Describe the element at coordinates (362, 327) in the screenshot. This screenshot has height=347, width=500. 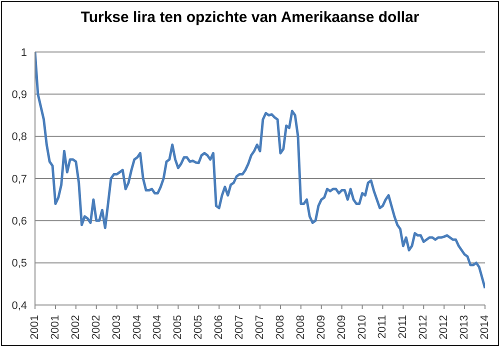
I see `x-tick-label: 2010` at that location.